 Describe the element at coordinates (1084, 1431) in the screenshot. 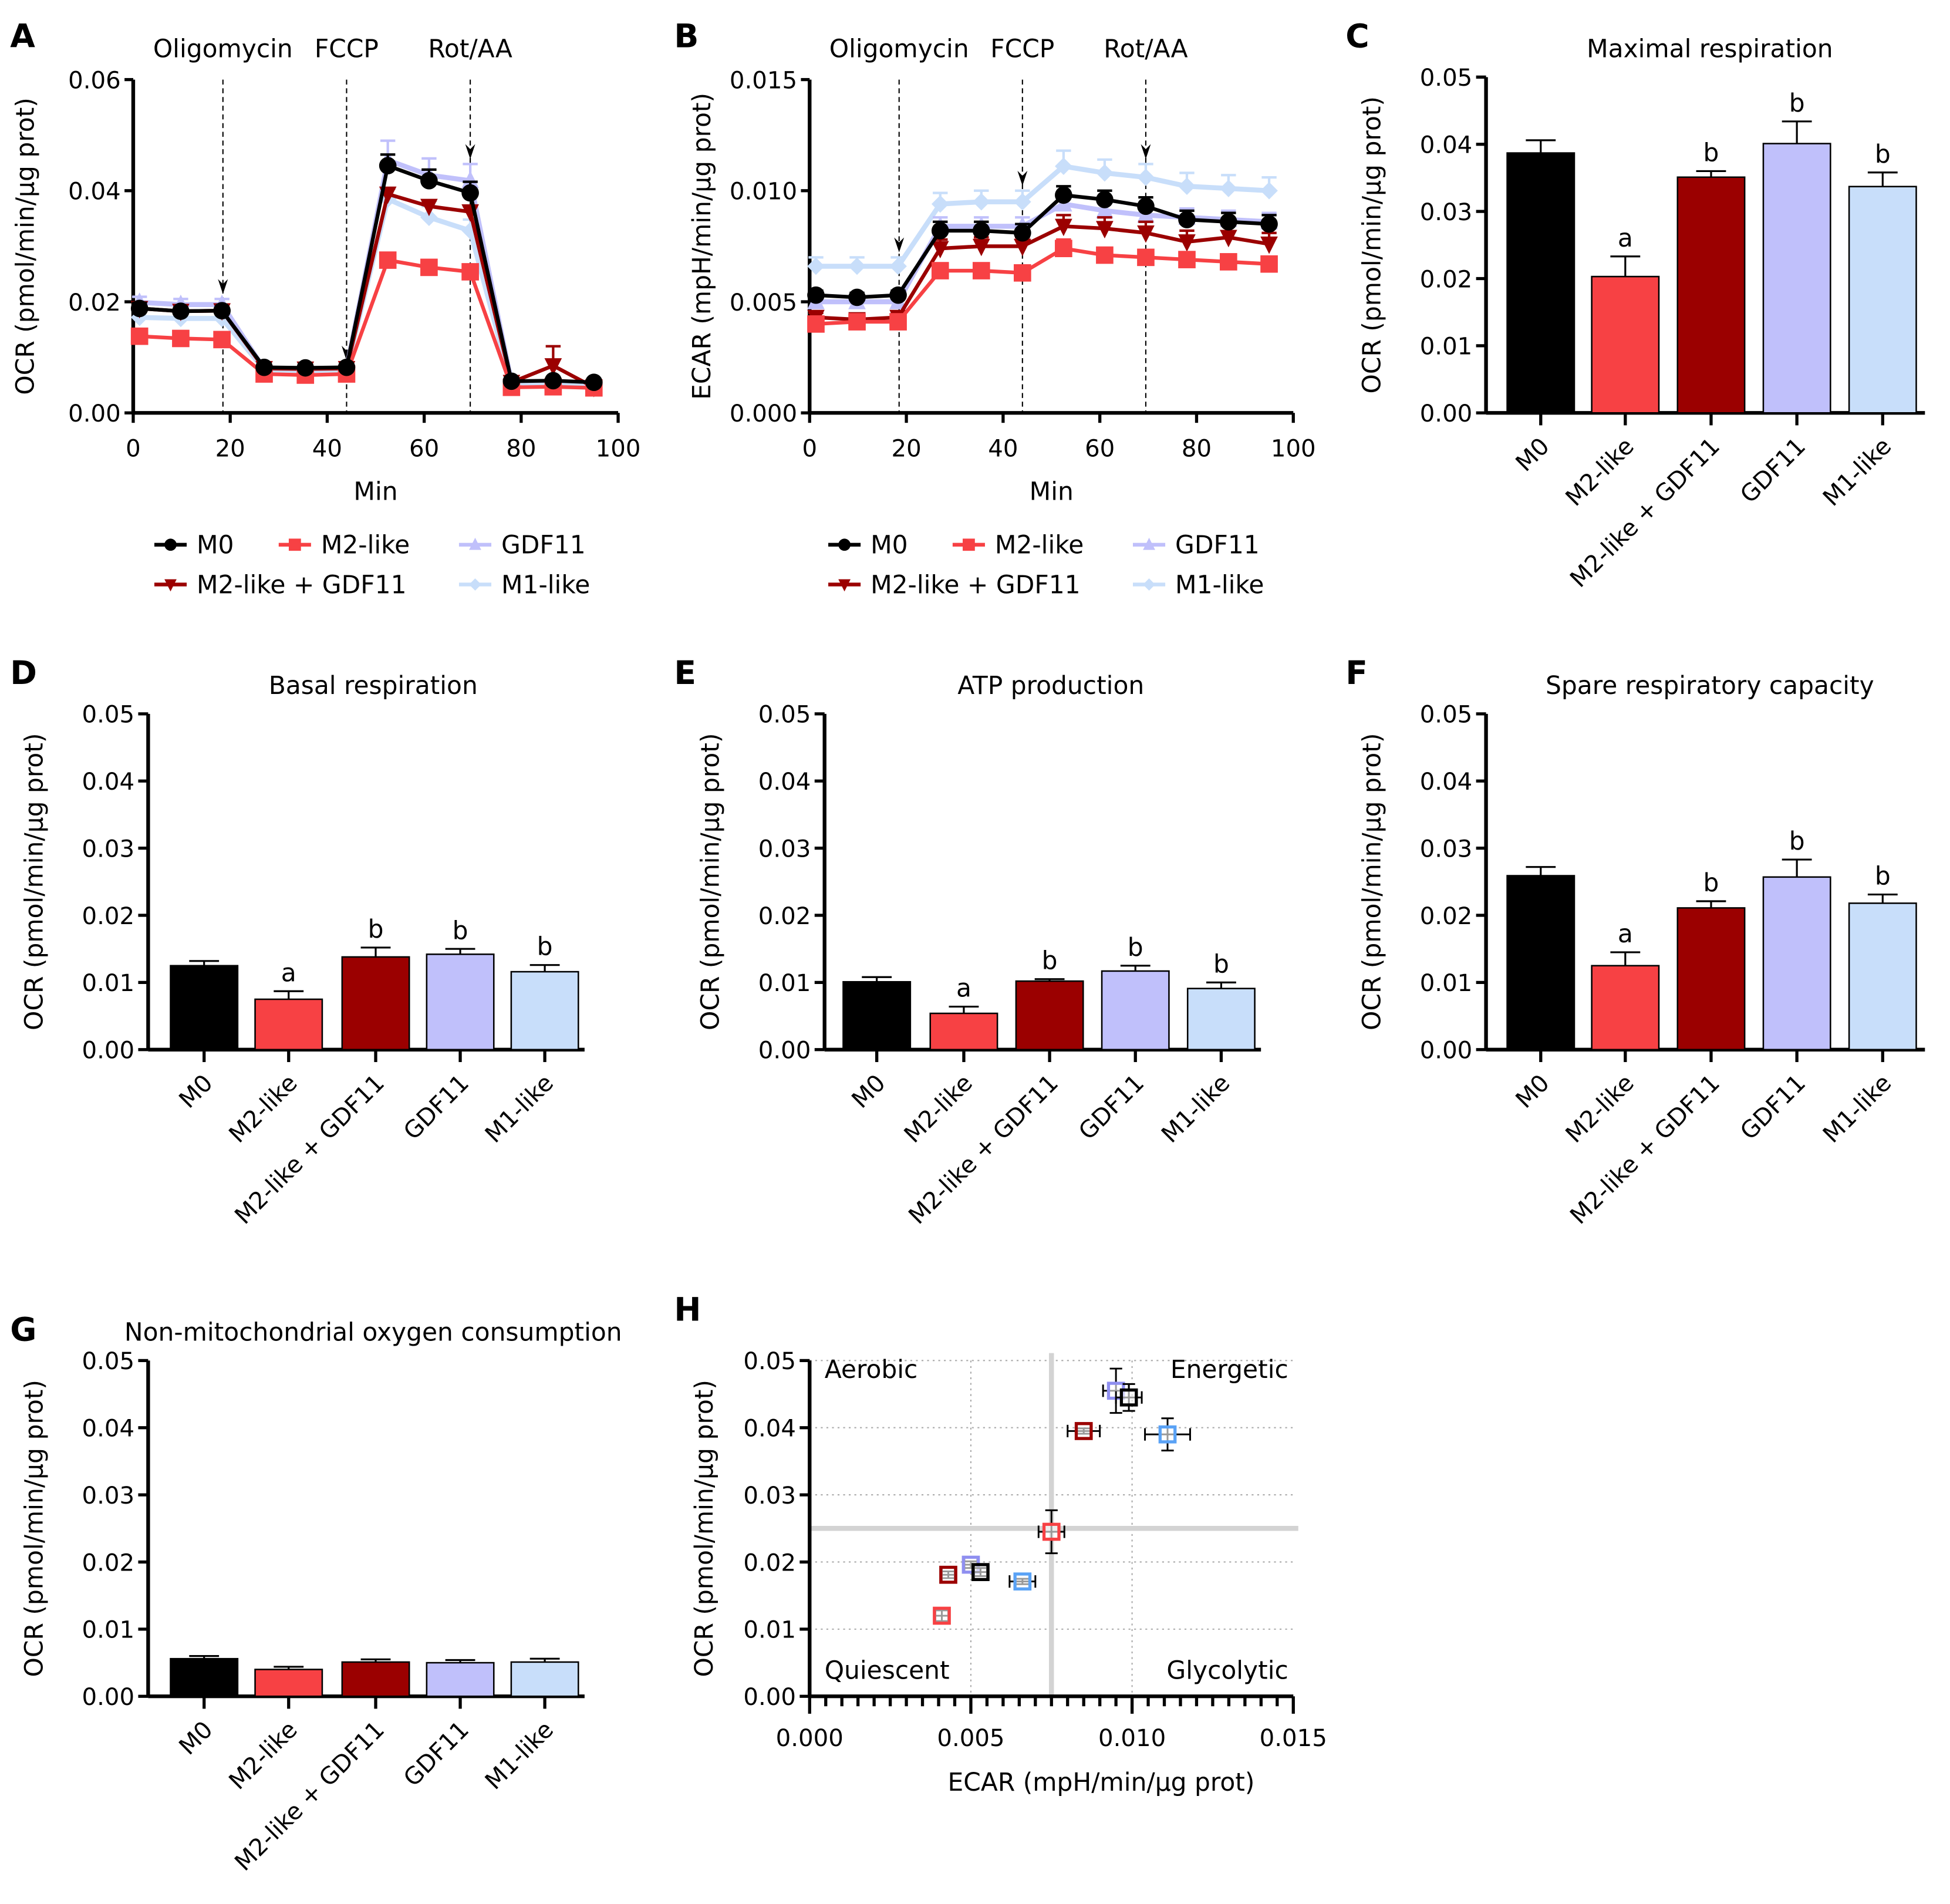

I see `point-m2-like-gdf11-stressed` at that location.